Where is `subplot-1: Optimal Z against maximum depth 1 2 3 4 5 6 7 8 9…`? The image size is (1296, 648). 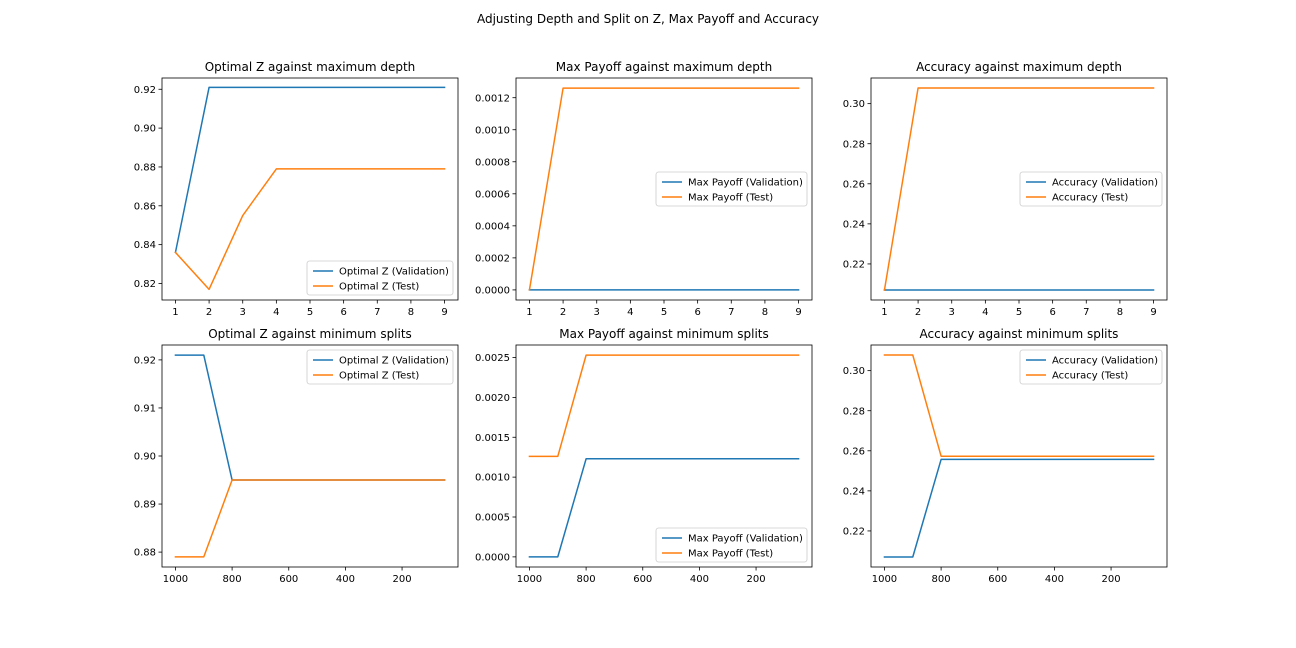
subplot-1: Optimal Z against maximum depth 1 2 3 4 5 6 7 8 9… is located at coordinates (296, 189).